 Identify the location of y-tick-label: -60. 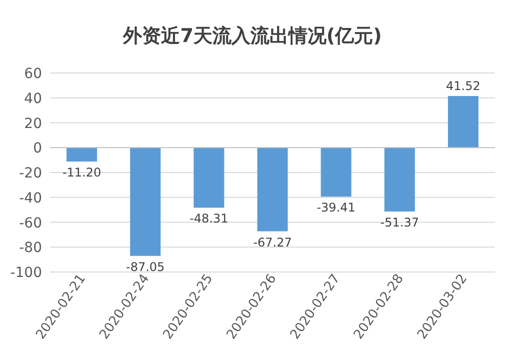
(30, 223).